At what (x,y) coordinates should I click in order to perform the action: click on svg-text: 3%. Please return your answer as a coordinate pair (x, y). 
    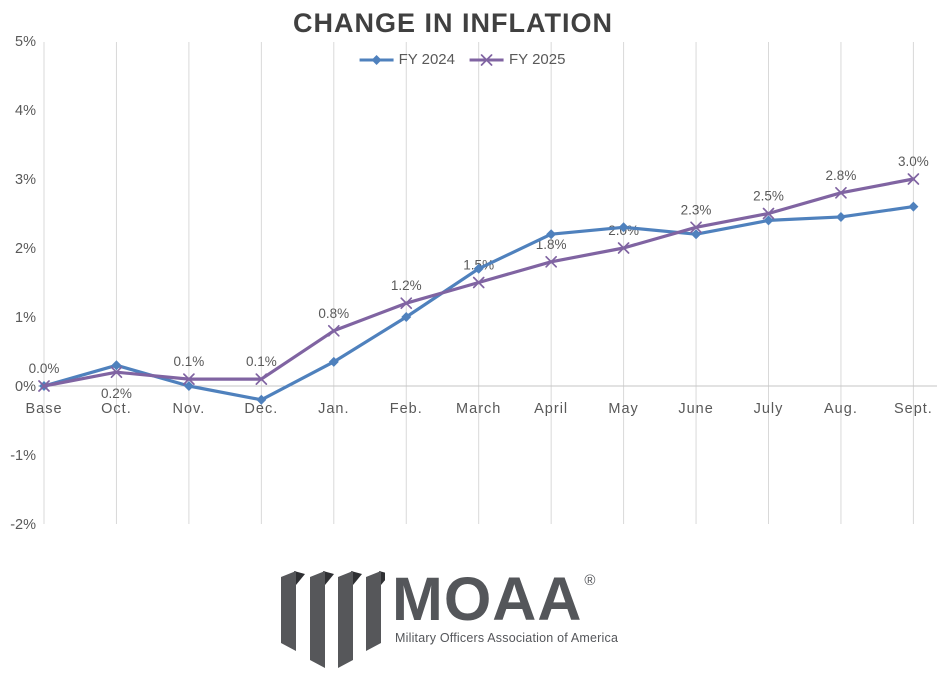
    Looking at the image, I should click on (25, 180).